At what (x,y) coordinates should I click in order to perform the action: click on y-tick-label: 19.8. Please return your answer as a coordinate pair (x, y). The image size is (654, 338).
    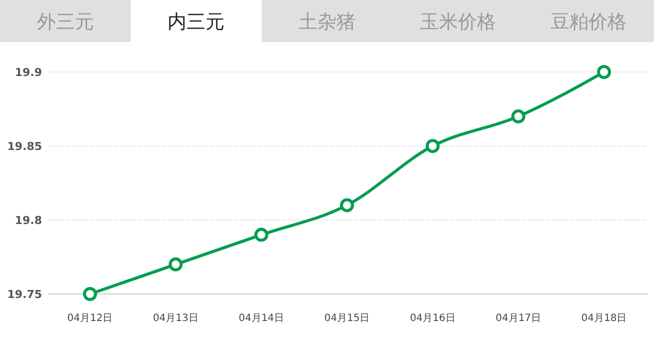
    Looking at the image, I should click on (28, 220).